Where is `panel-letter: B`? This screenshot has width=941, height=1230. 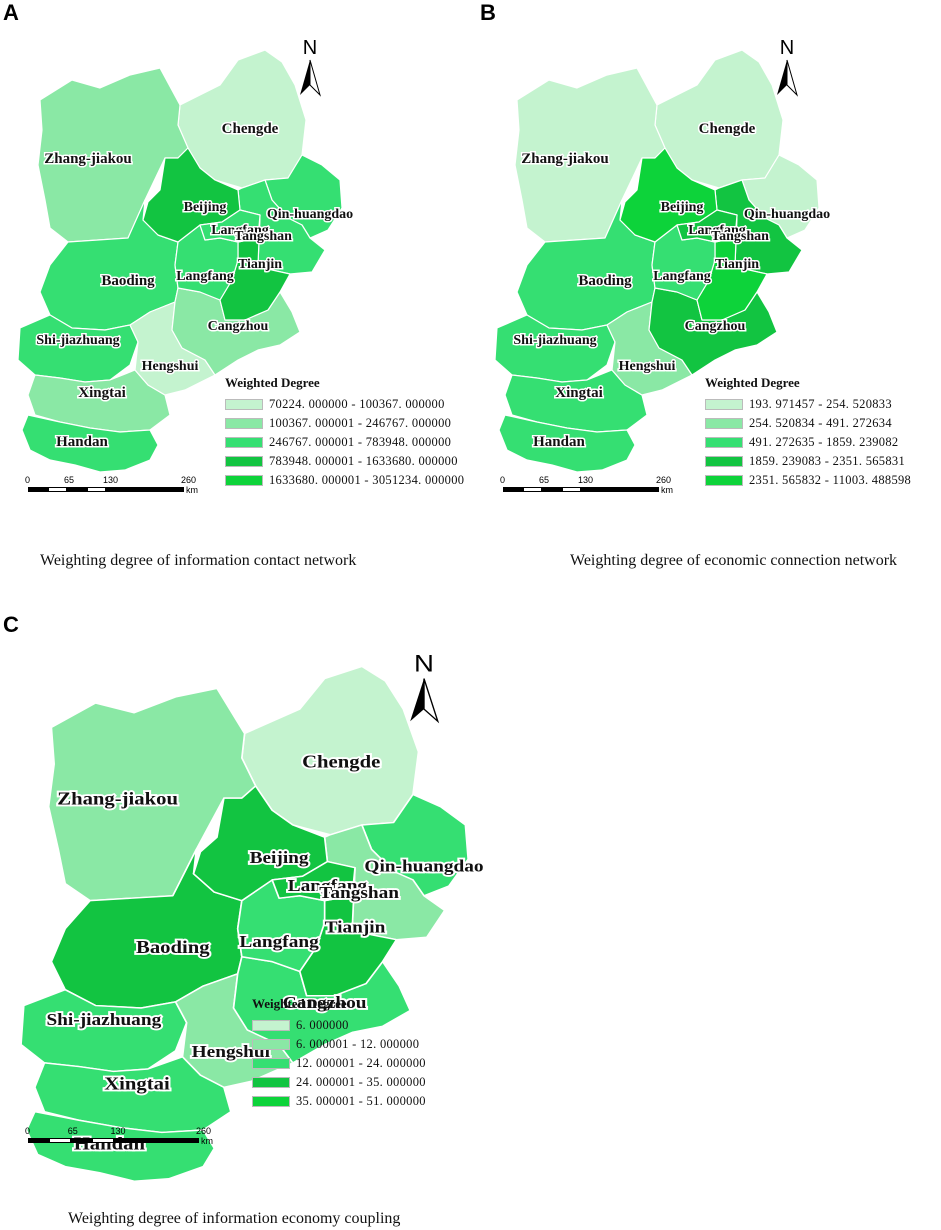 panel-letter: B is located at coordinates (488, 12).